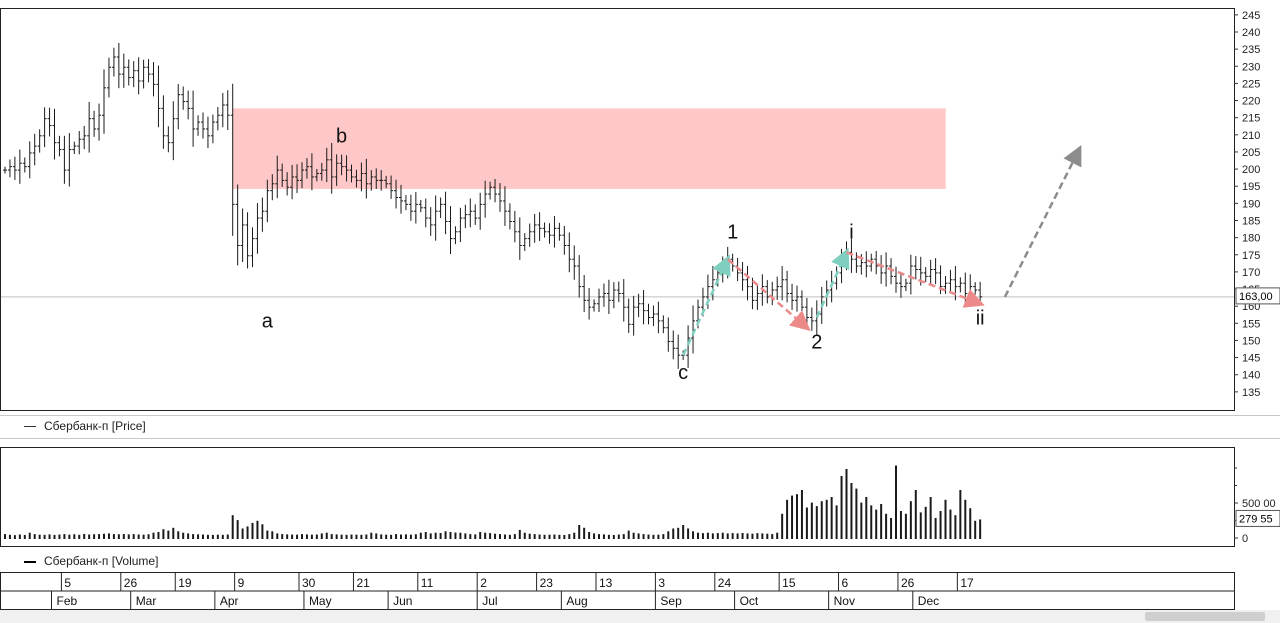  I want to click on day-label: 30, so click(309, 583).